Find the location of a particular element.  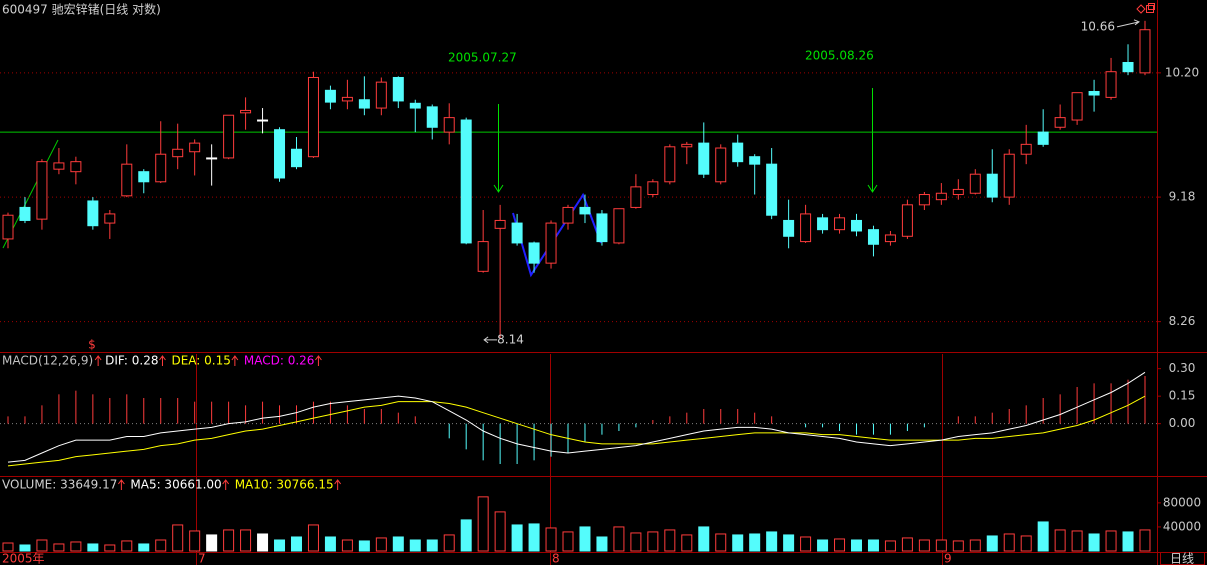

x-label: 7 is located at coordinates (202, 558).